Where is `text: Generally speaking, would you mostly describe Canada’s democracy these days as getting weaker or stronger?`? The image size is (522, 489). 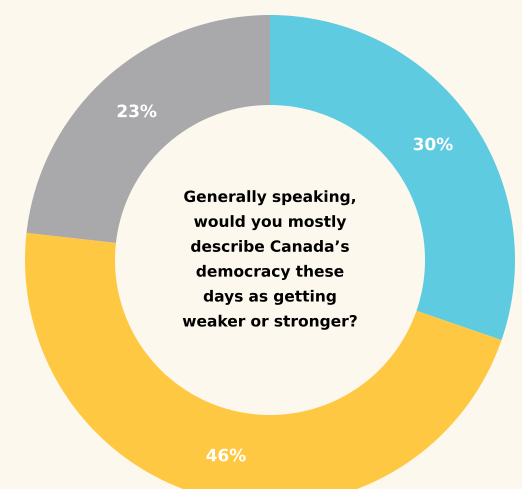 text: Generally speaking, would you mostly describe Canada’s democracy these days as getting weaker or stronger? is located at coordinates (269, 260).